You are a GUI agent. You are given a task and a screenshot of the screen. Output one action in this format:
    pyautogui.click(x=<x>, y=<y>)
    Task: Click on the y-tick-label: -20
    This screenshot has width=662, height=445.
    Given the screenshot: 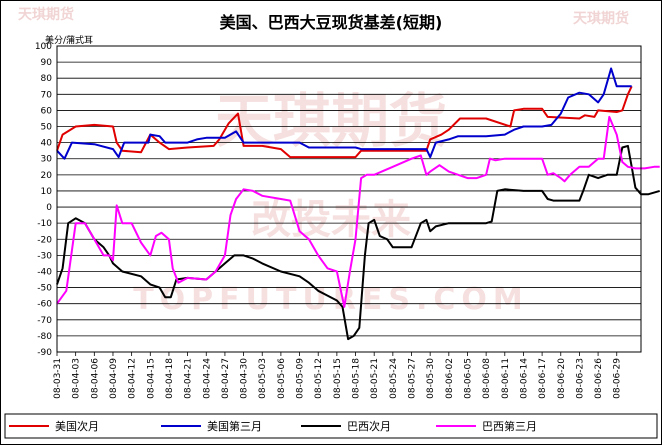 What is the action you would take?
    pyautogui.click(x=44, y=240)
    